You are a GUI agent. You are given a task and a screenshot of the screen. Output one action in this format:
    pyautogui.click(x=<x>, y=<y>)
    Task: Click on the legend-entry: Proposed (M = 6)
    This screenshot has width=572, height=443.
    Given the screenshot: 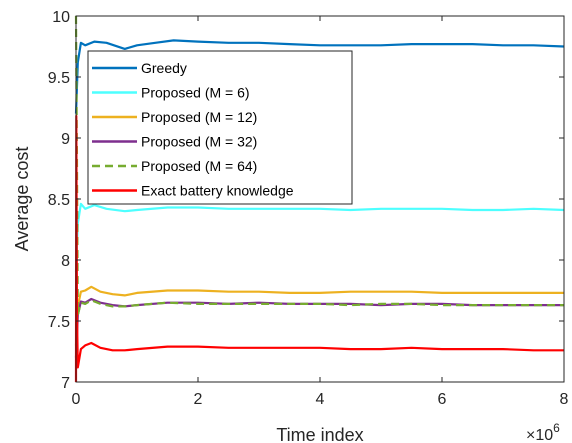 What is the action you would take?
    pyautogui.click(x=171, y=93)
    